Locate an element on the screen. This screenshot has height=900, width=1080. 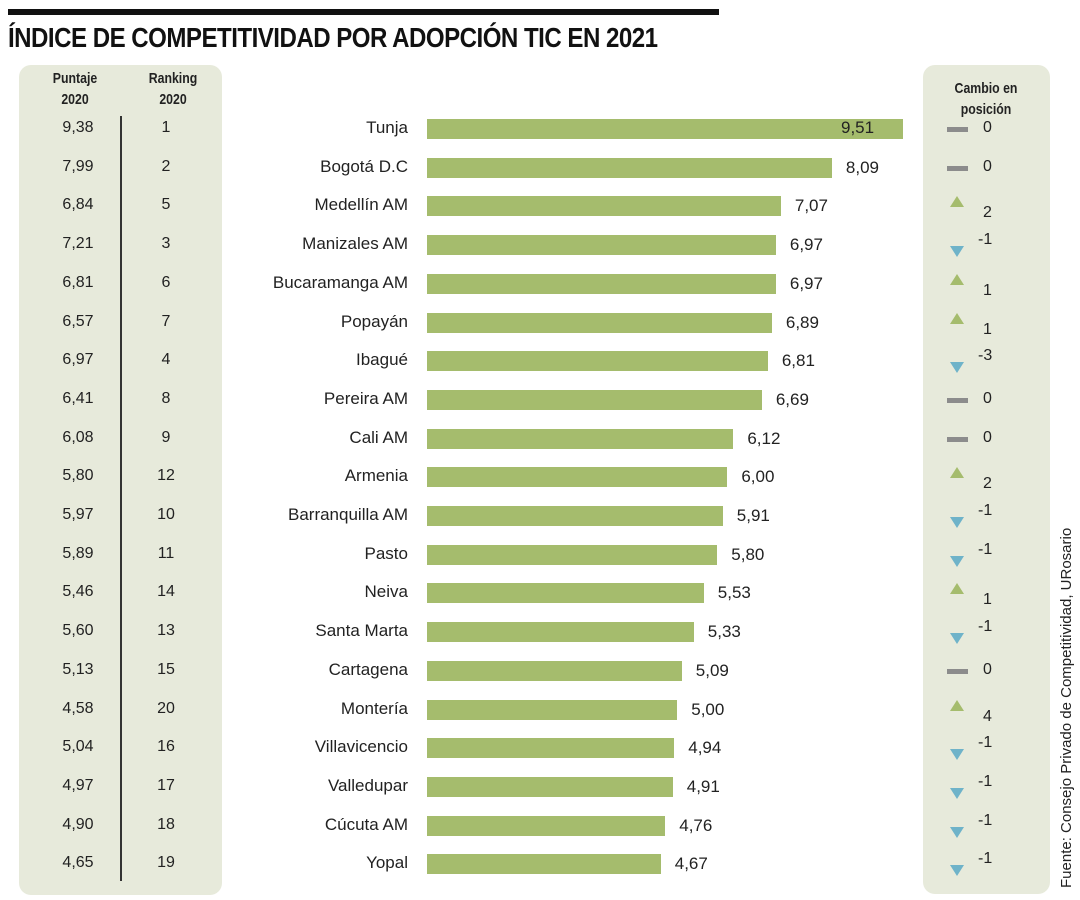
rank-2020-cell: 14 is located at coordinates (166, 592).